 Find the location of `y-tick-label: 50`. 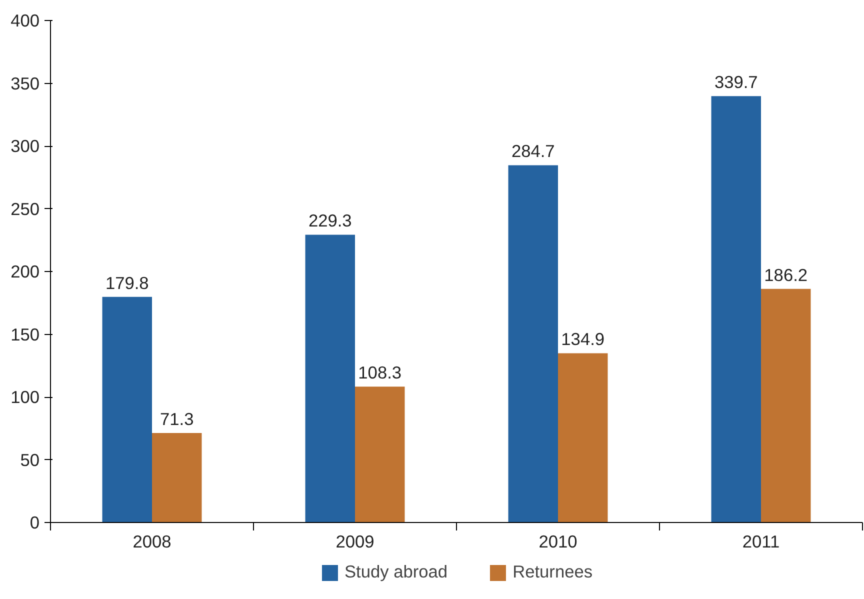

y-tick-label: 50 is located at coordinates (30, 460).